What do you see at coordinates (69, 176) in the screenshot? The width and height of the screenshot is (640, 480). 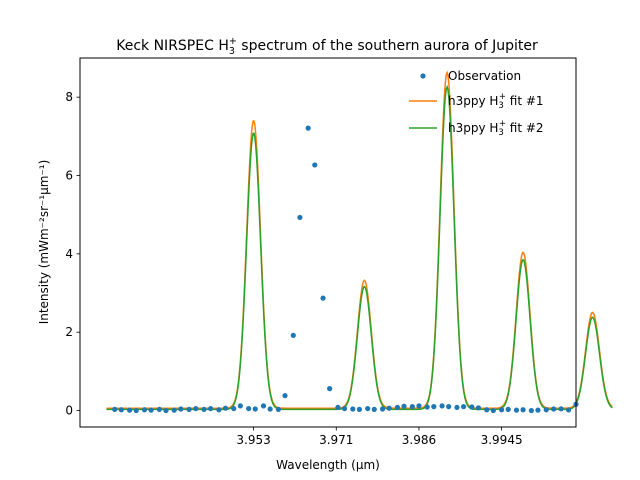 I see `y-tick-label: 6` at bounding box center [69, 176].